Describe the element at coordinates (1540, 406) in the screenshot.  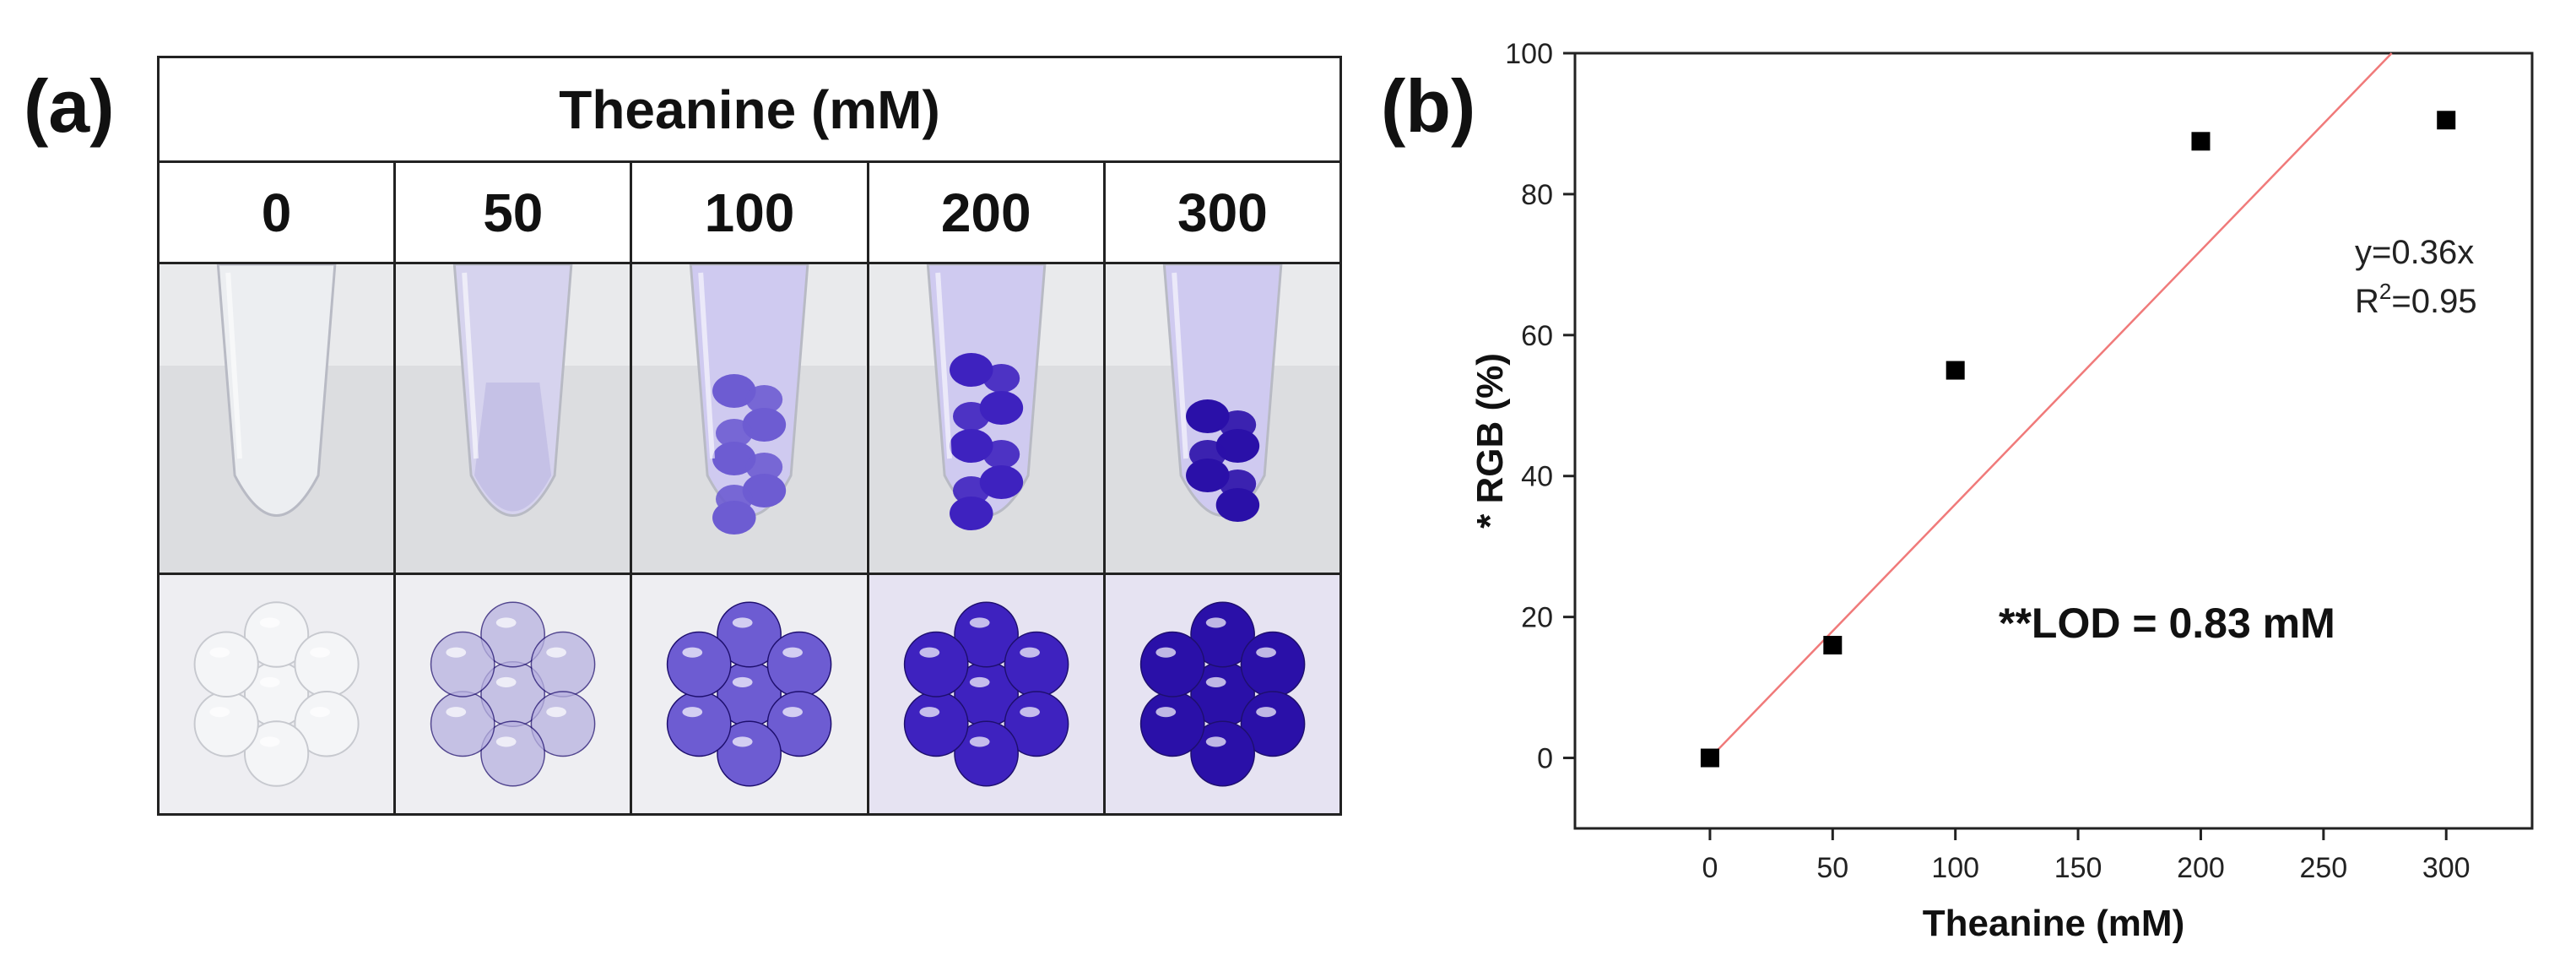
I see `y-axis-ticks: 0 20 40 60 80 100` at that location.